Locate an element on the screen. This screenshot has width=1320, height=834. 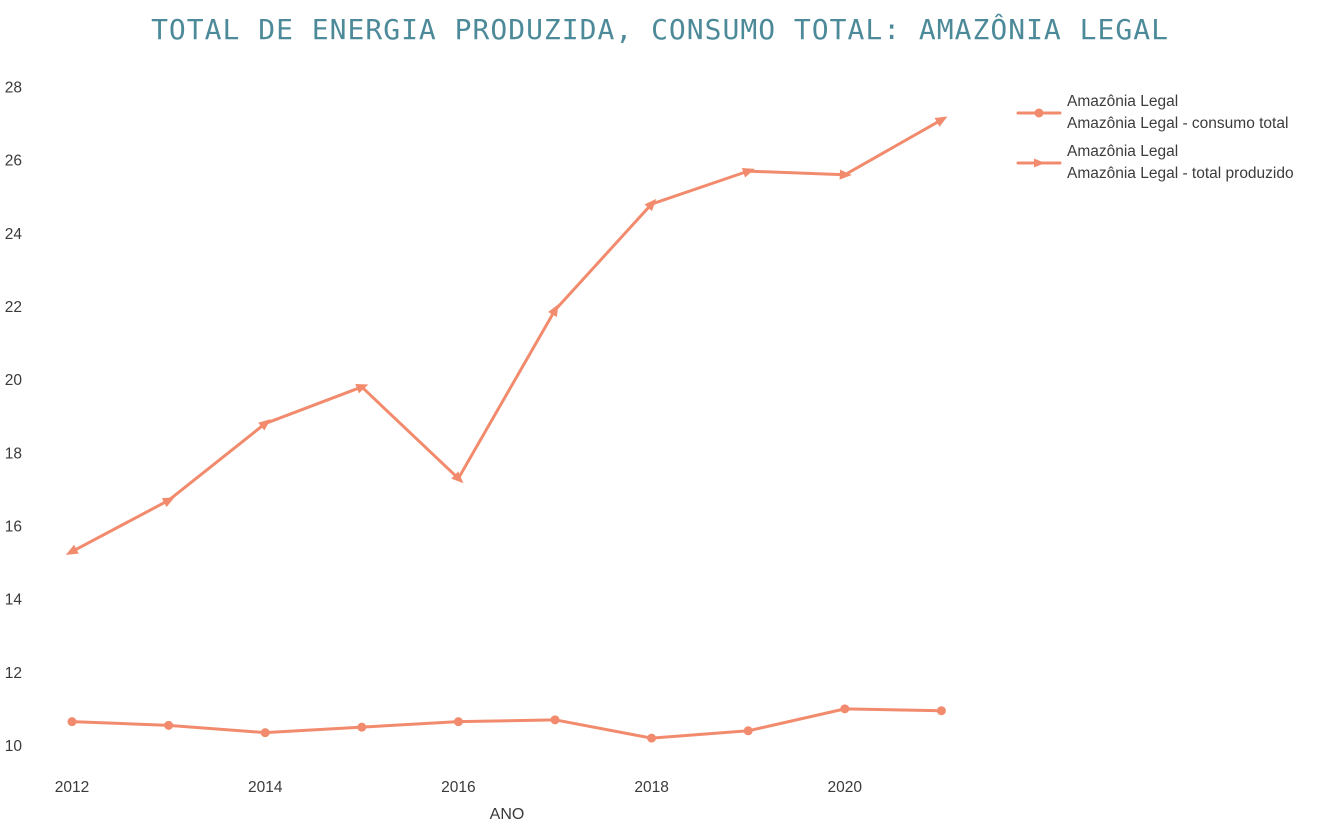
legend-line-arrow-icon is located at coordinates (1039, 163).